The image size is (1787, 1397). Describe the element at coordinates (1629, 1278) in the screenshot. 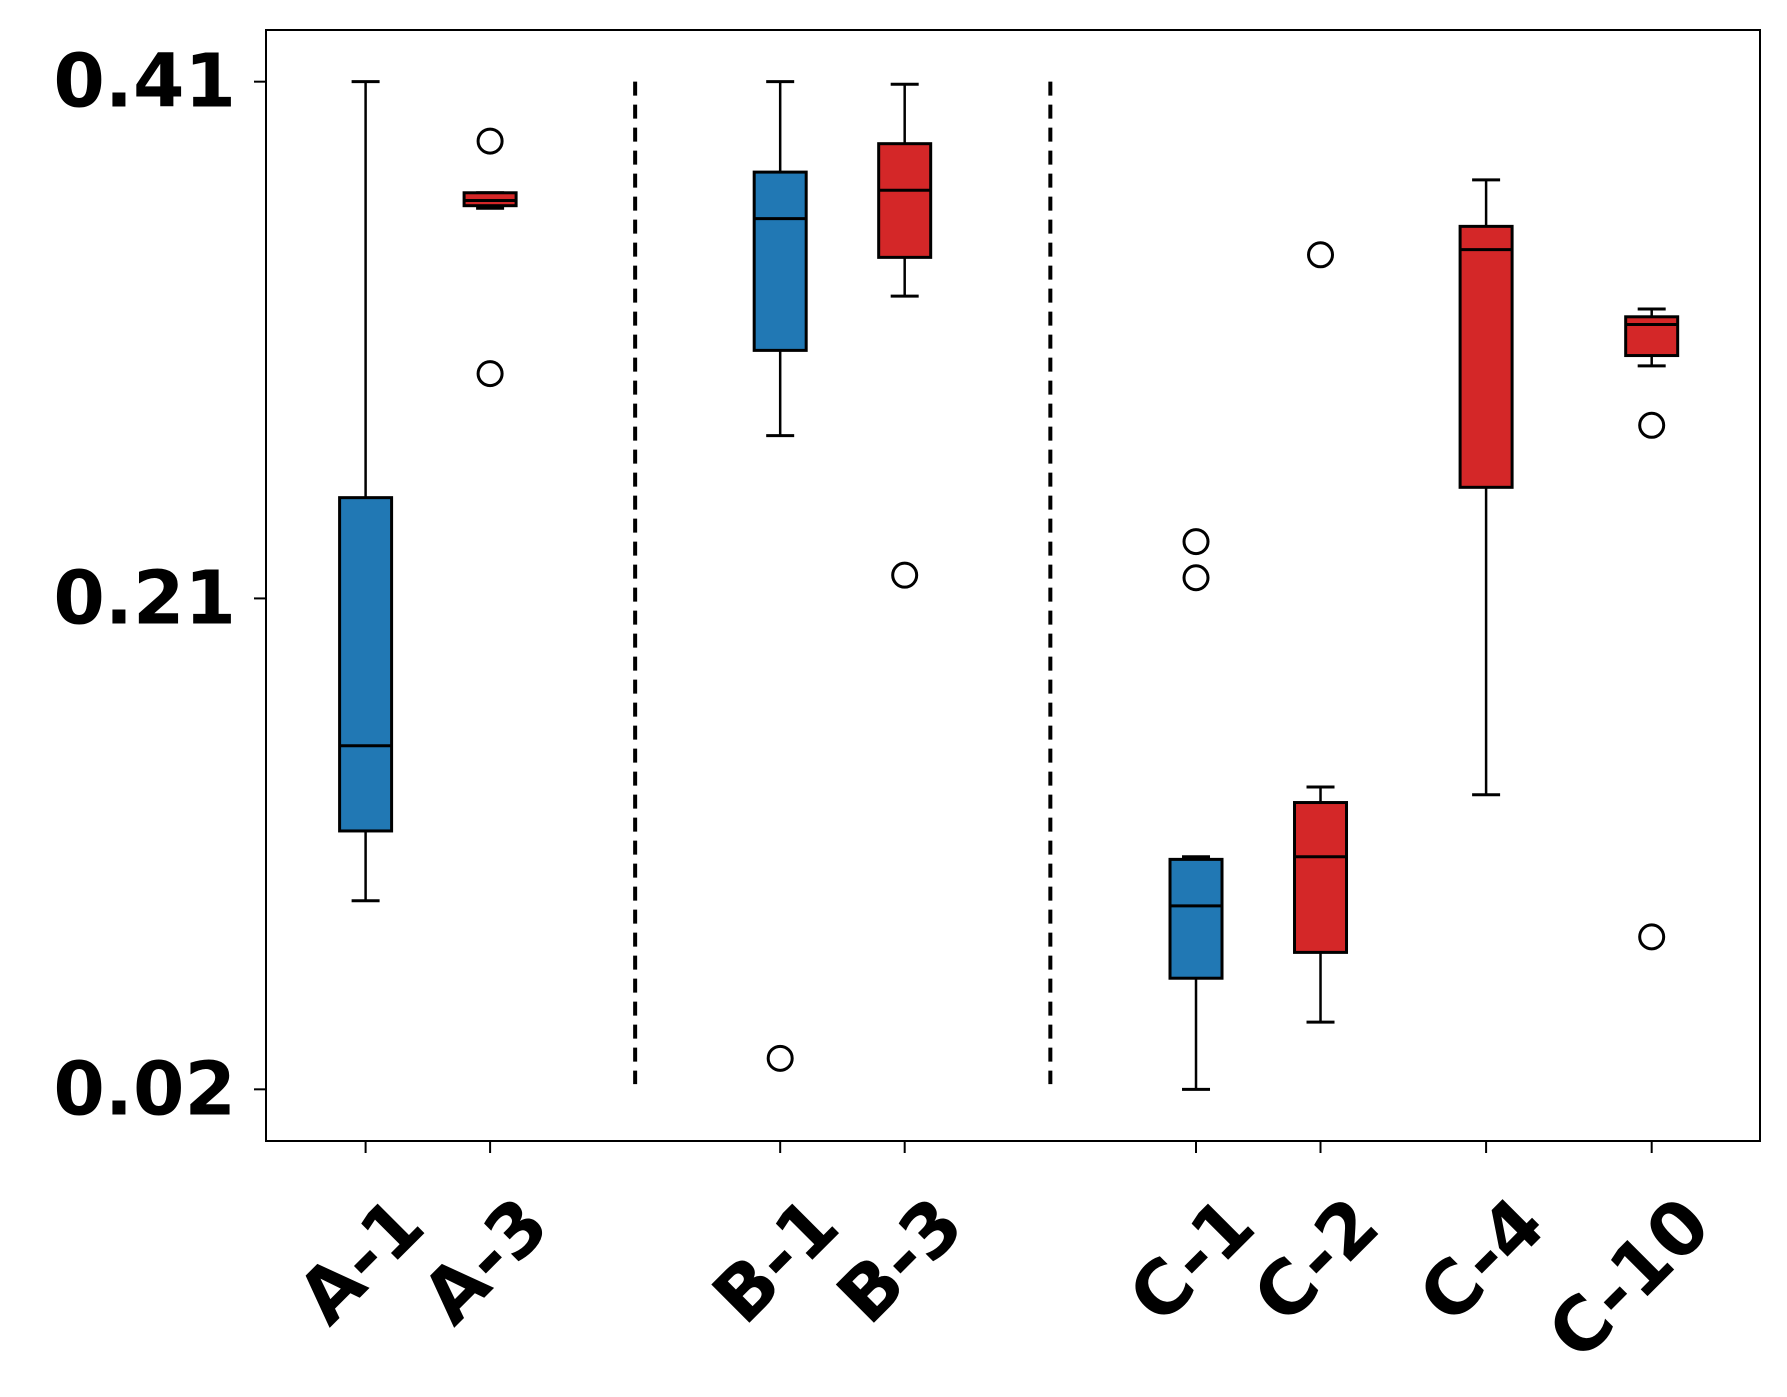

I see `x-tick-label: C-10` at that location.